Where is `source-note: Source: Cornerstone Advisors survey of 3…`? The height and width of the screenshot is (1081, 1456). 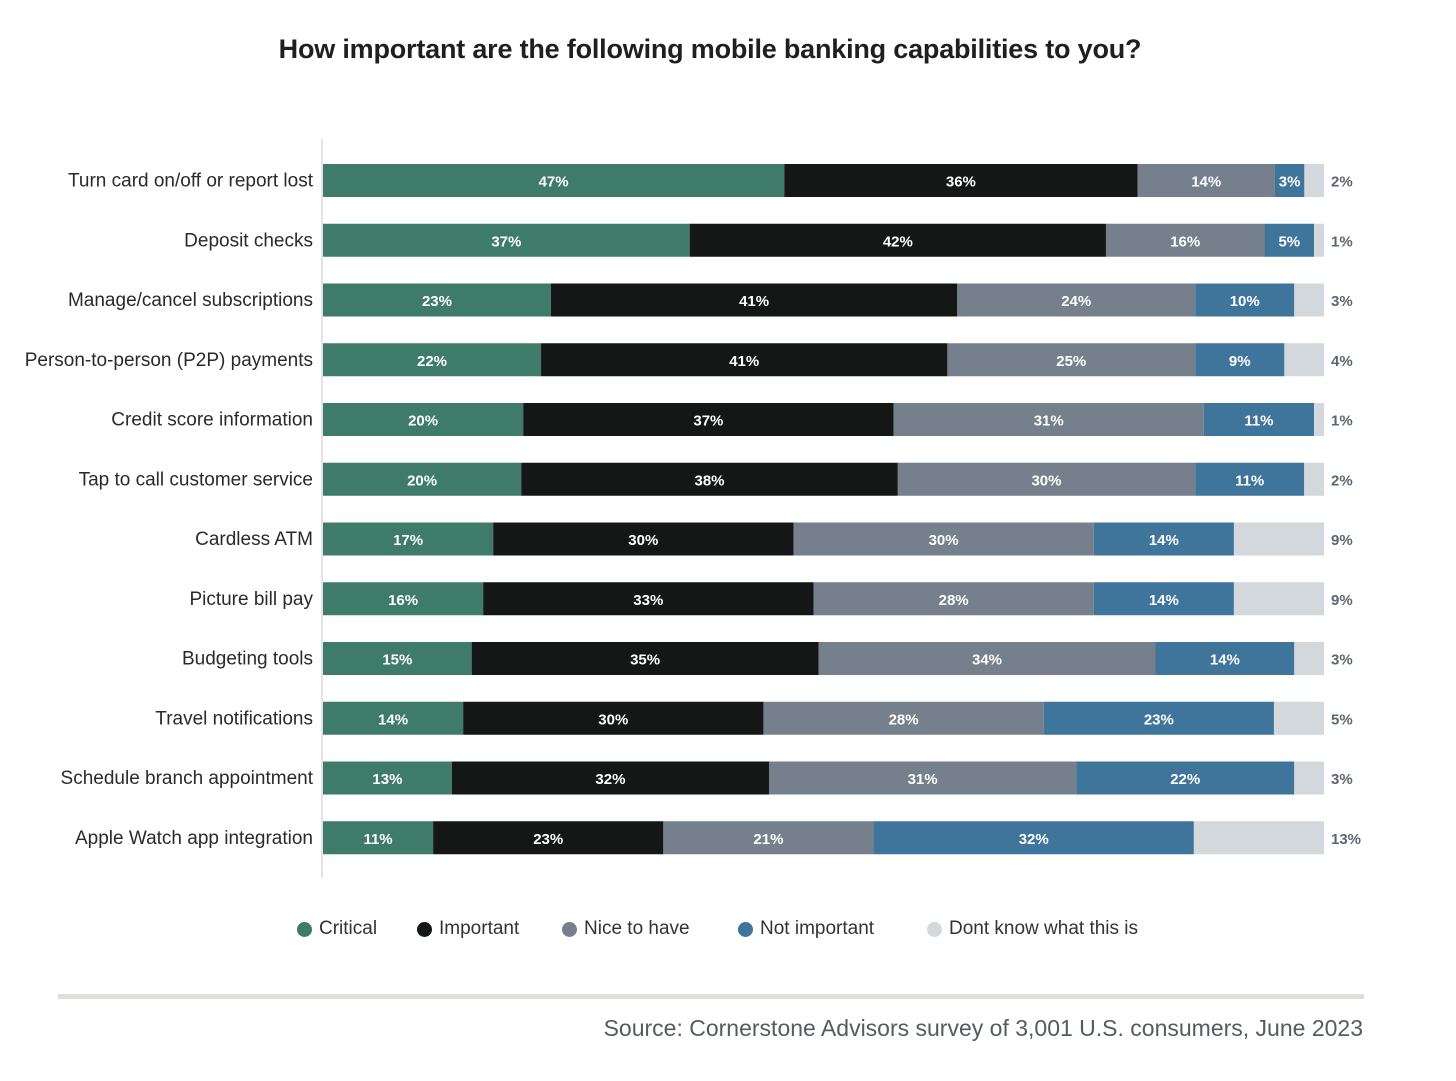
source-note: Source: Cornerstone Advisors survey of 3… is located at coordinates (983, 1028).